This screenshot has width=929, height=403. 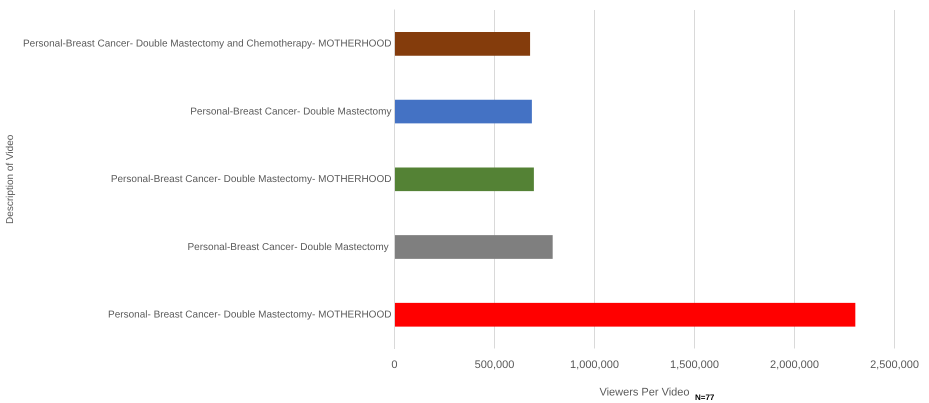 I want to click on x-tick-label: 0, so click(x=394, y=365).